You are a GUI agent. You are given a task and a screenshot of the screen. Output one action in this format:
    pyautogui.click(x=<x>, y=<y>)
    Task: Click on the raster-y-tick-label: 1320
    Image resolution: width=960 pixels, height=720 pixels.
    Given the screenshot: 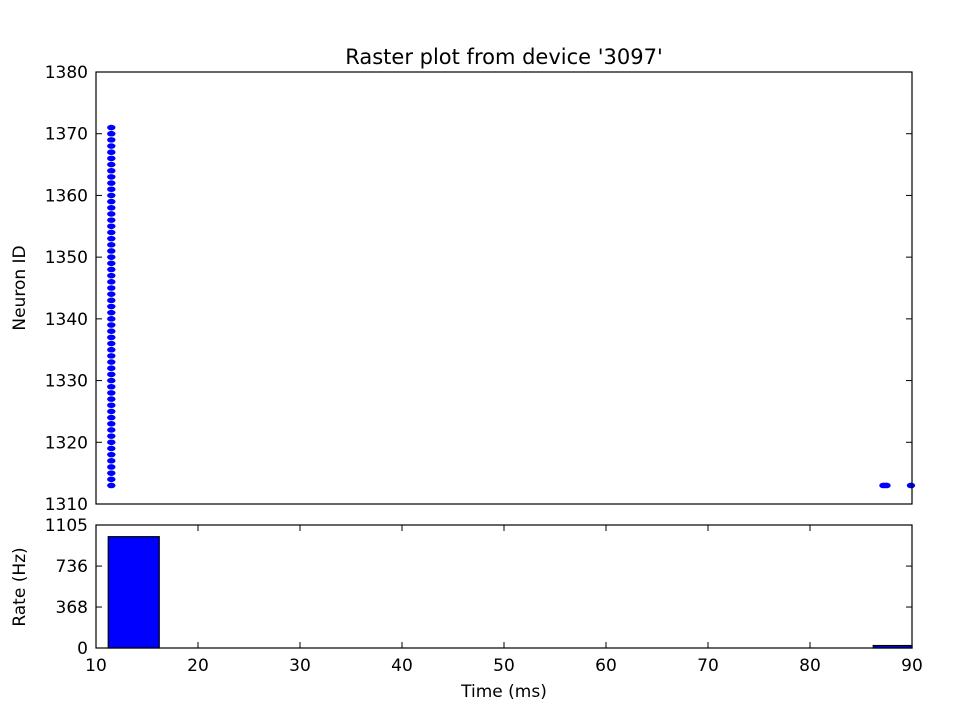 What is the action you would take?
    pyautogui.click(x=66, y=443)
    